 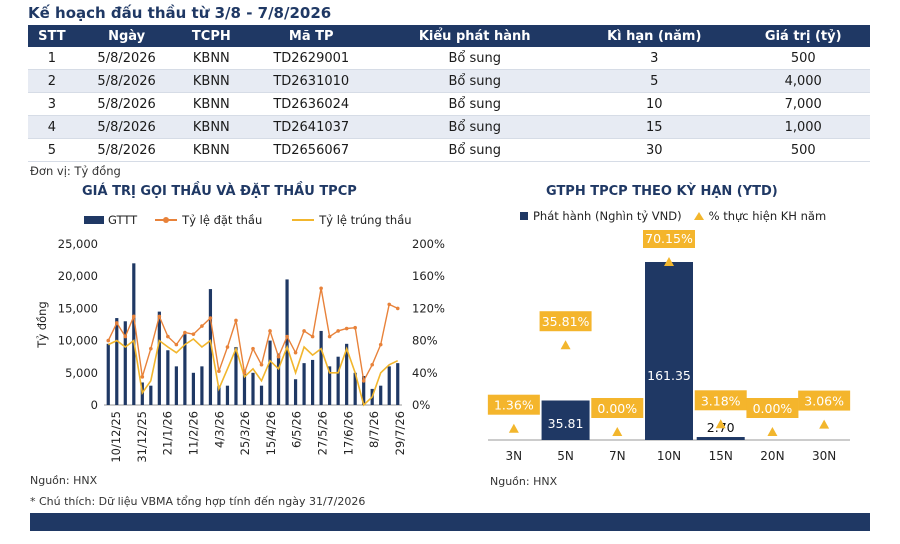 What do you see at coordinates (767, 216) in the screenshot?
I see `legend-label-plan-pct: % thực hiện KH năm` at bounding box center [767, 216].